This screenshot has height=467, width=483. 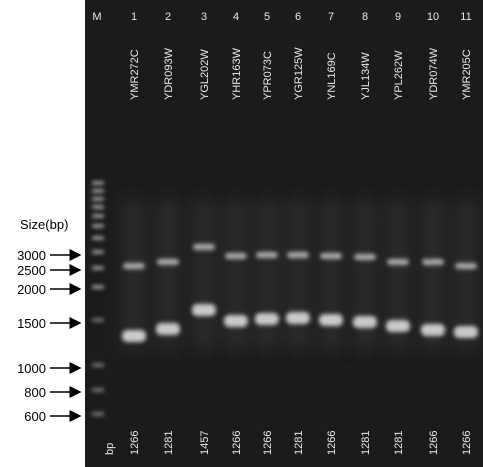 I want to click on lane-number: 2, so click(x=168, y=17).